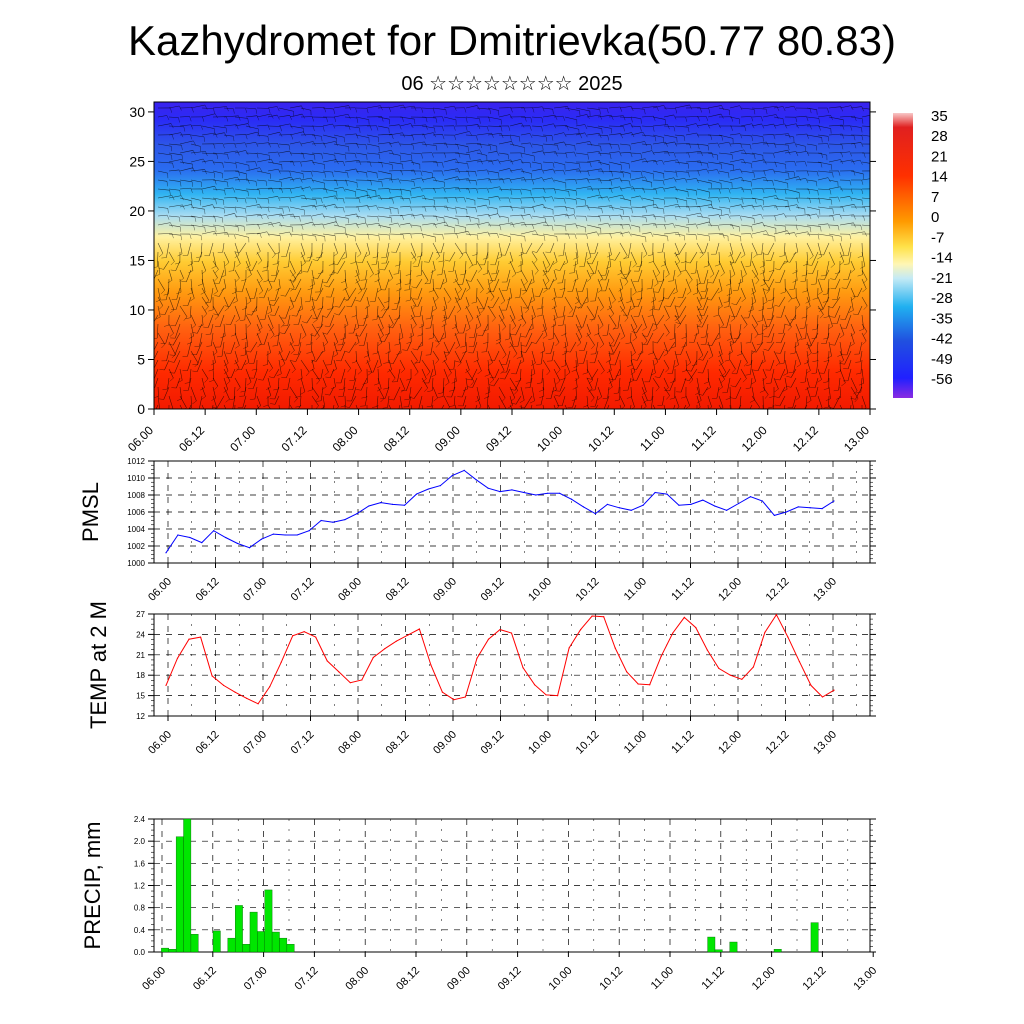 This screenshot has height=1024, width=1024. Describe the element at coordinates (253, 932) in the screenshot. I see `precip-bar` at that location.